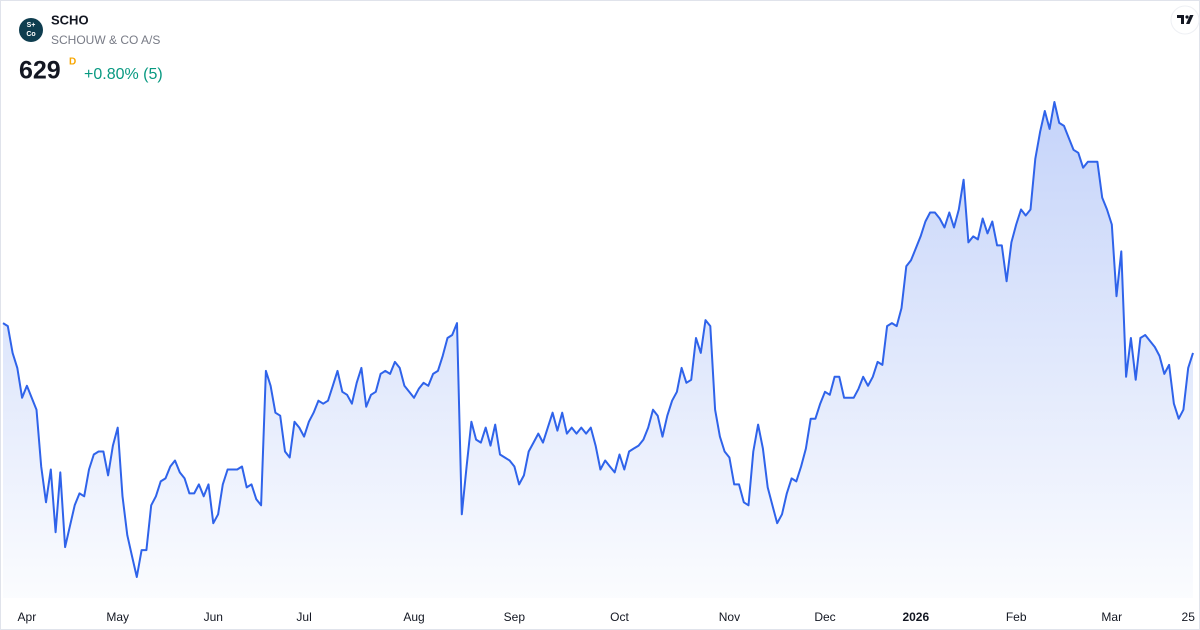 Image resolution: width=1200 pixels, height=630 pixels. Describe the element at coordinates (915, 617) in the screenshot. I see `x-tick-label: 2026` at that location.